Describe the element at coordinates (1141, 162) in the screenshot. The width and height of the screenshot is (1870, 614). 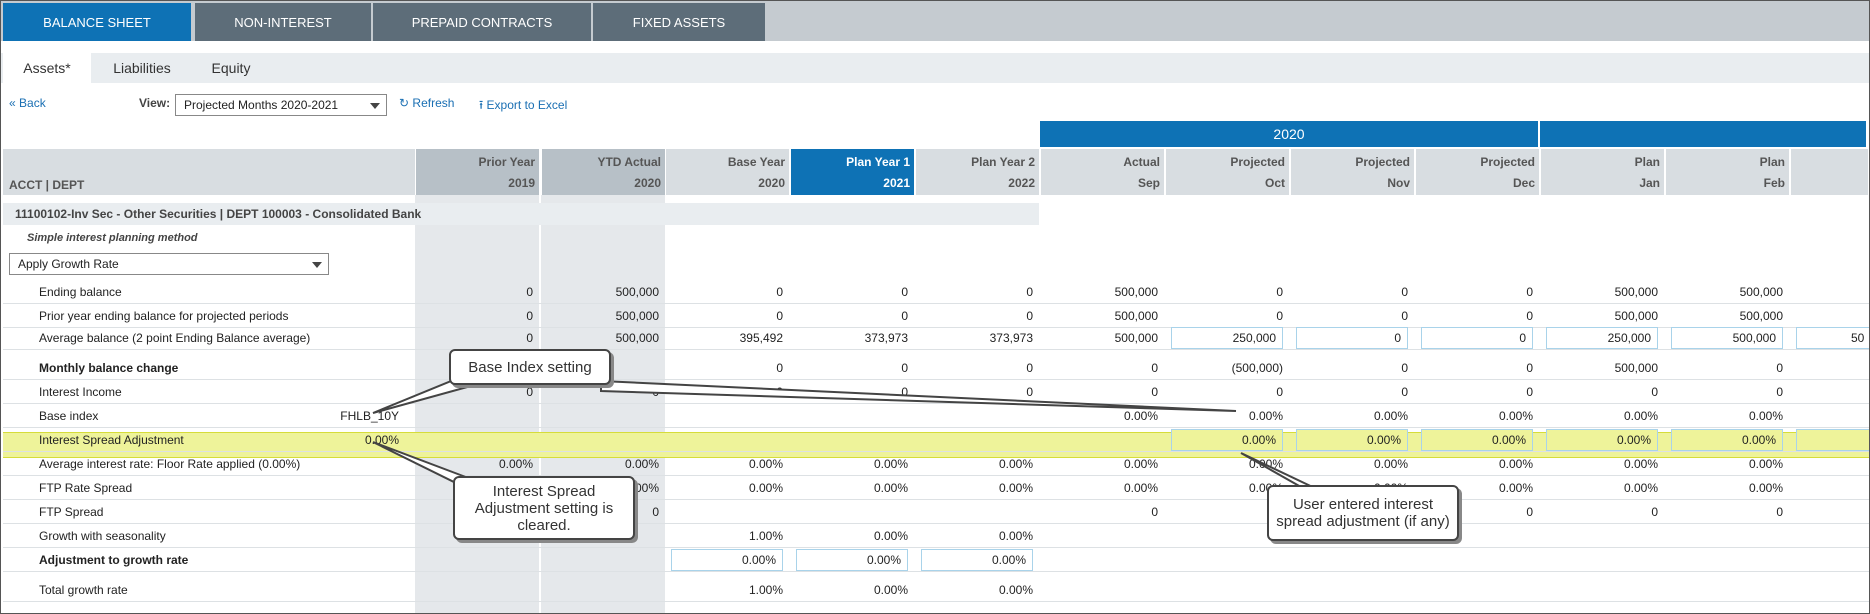
I see `column-header-label: Actual` at that location.